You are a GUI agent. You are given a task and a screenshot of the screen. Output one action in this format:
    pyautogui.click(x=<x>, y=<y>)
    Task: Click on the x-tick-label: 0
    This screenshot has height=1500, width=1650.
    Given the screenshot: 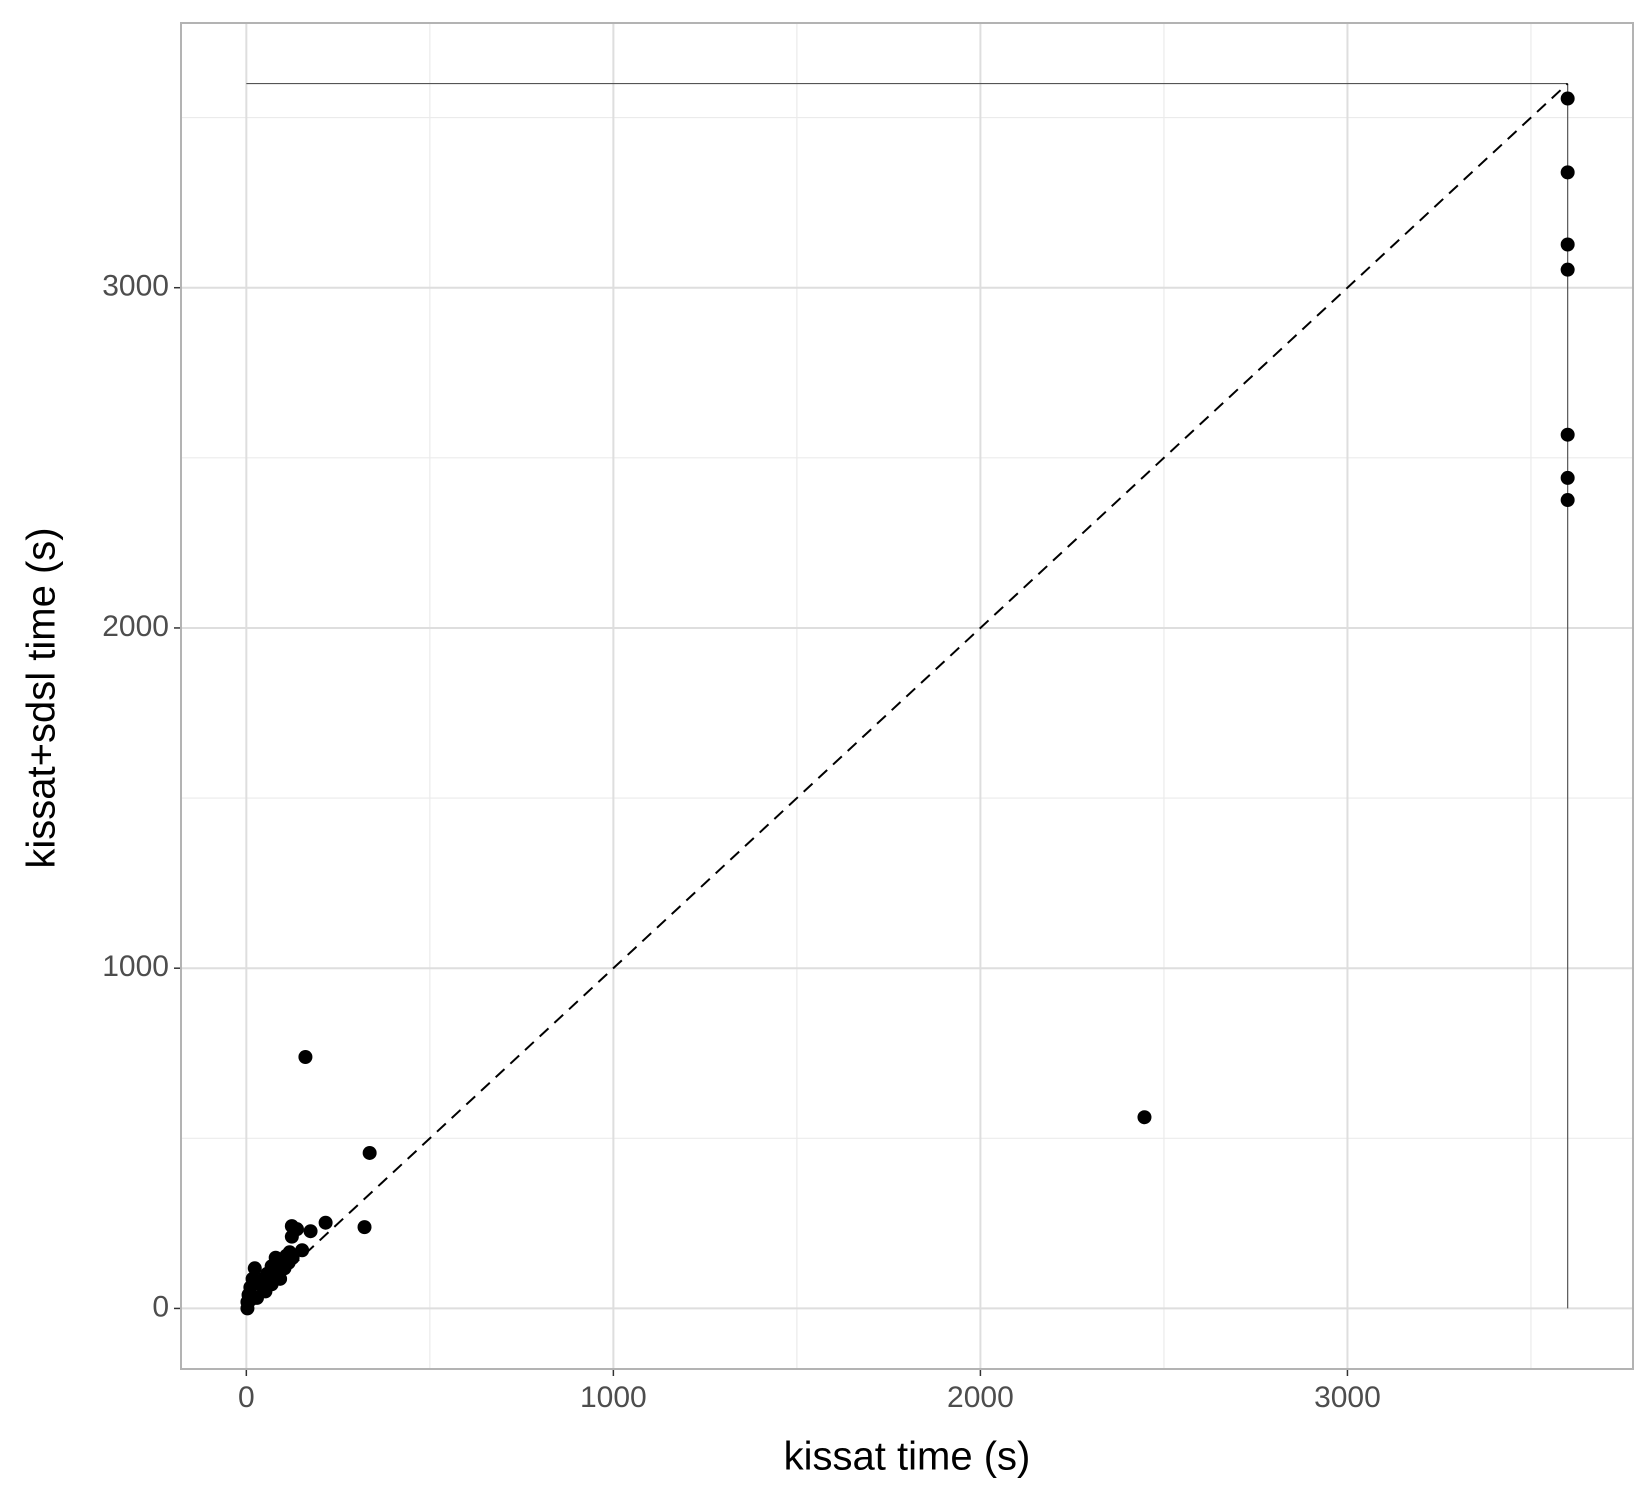 What is the action you would take?
    pyautogui.click(x=246, y=1397)
    